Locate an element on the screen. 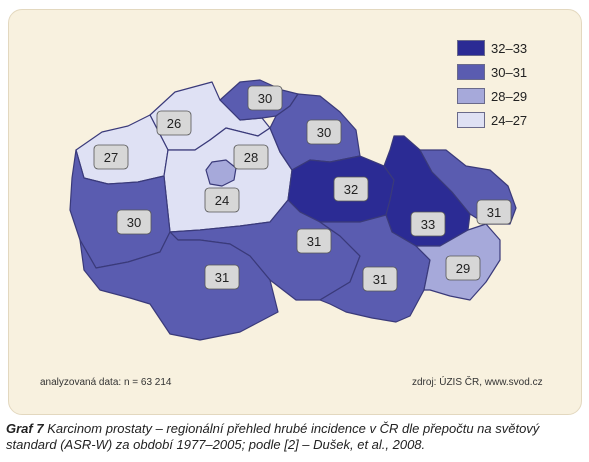  region-value-label: 32 is located at coordinates (351, 189).